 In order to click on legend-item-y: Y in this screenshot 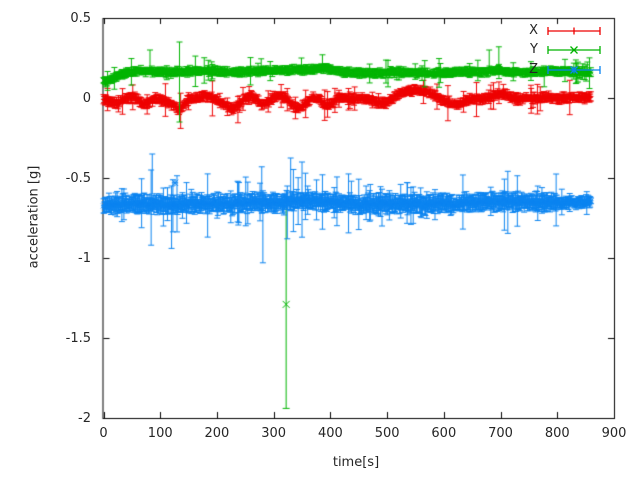, I will do `click(550, 50)`.